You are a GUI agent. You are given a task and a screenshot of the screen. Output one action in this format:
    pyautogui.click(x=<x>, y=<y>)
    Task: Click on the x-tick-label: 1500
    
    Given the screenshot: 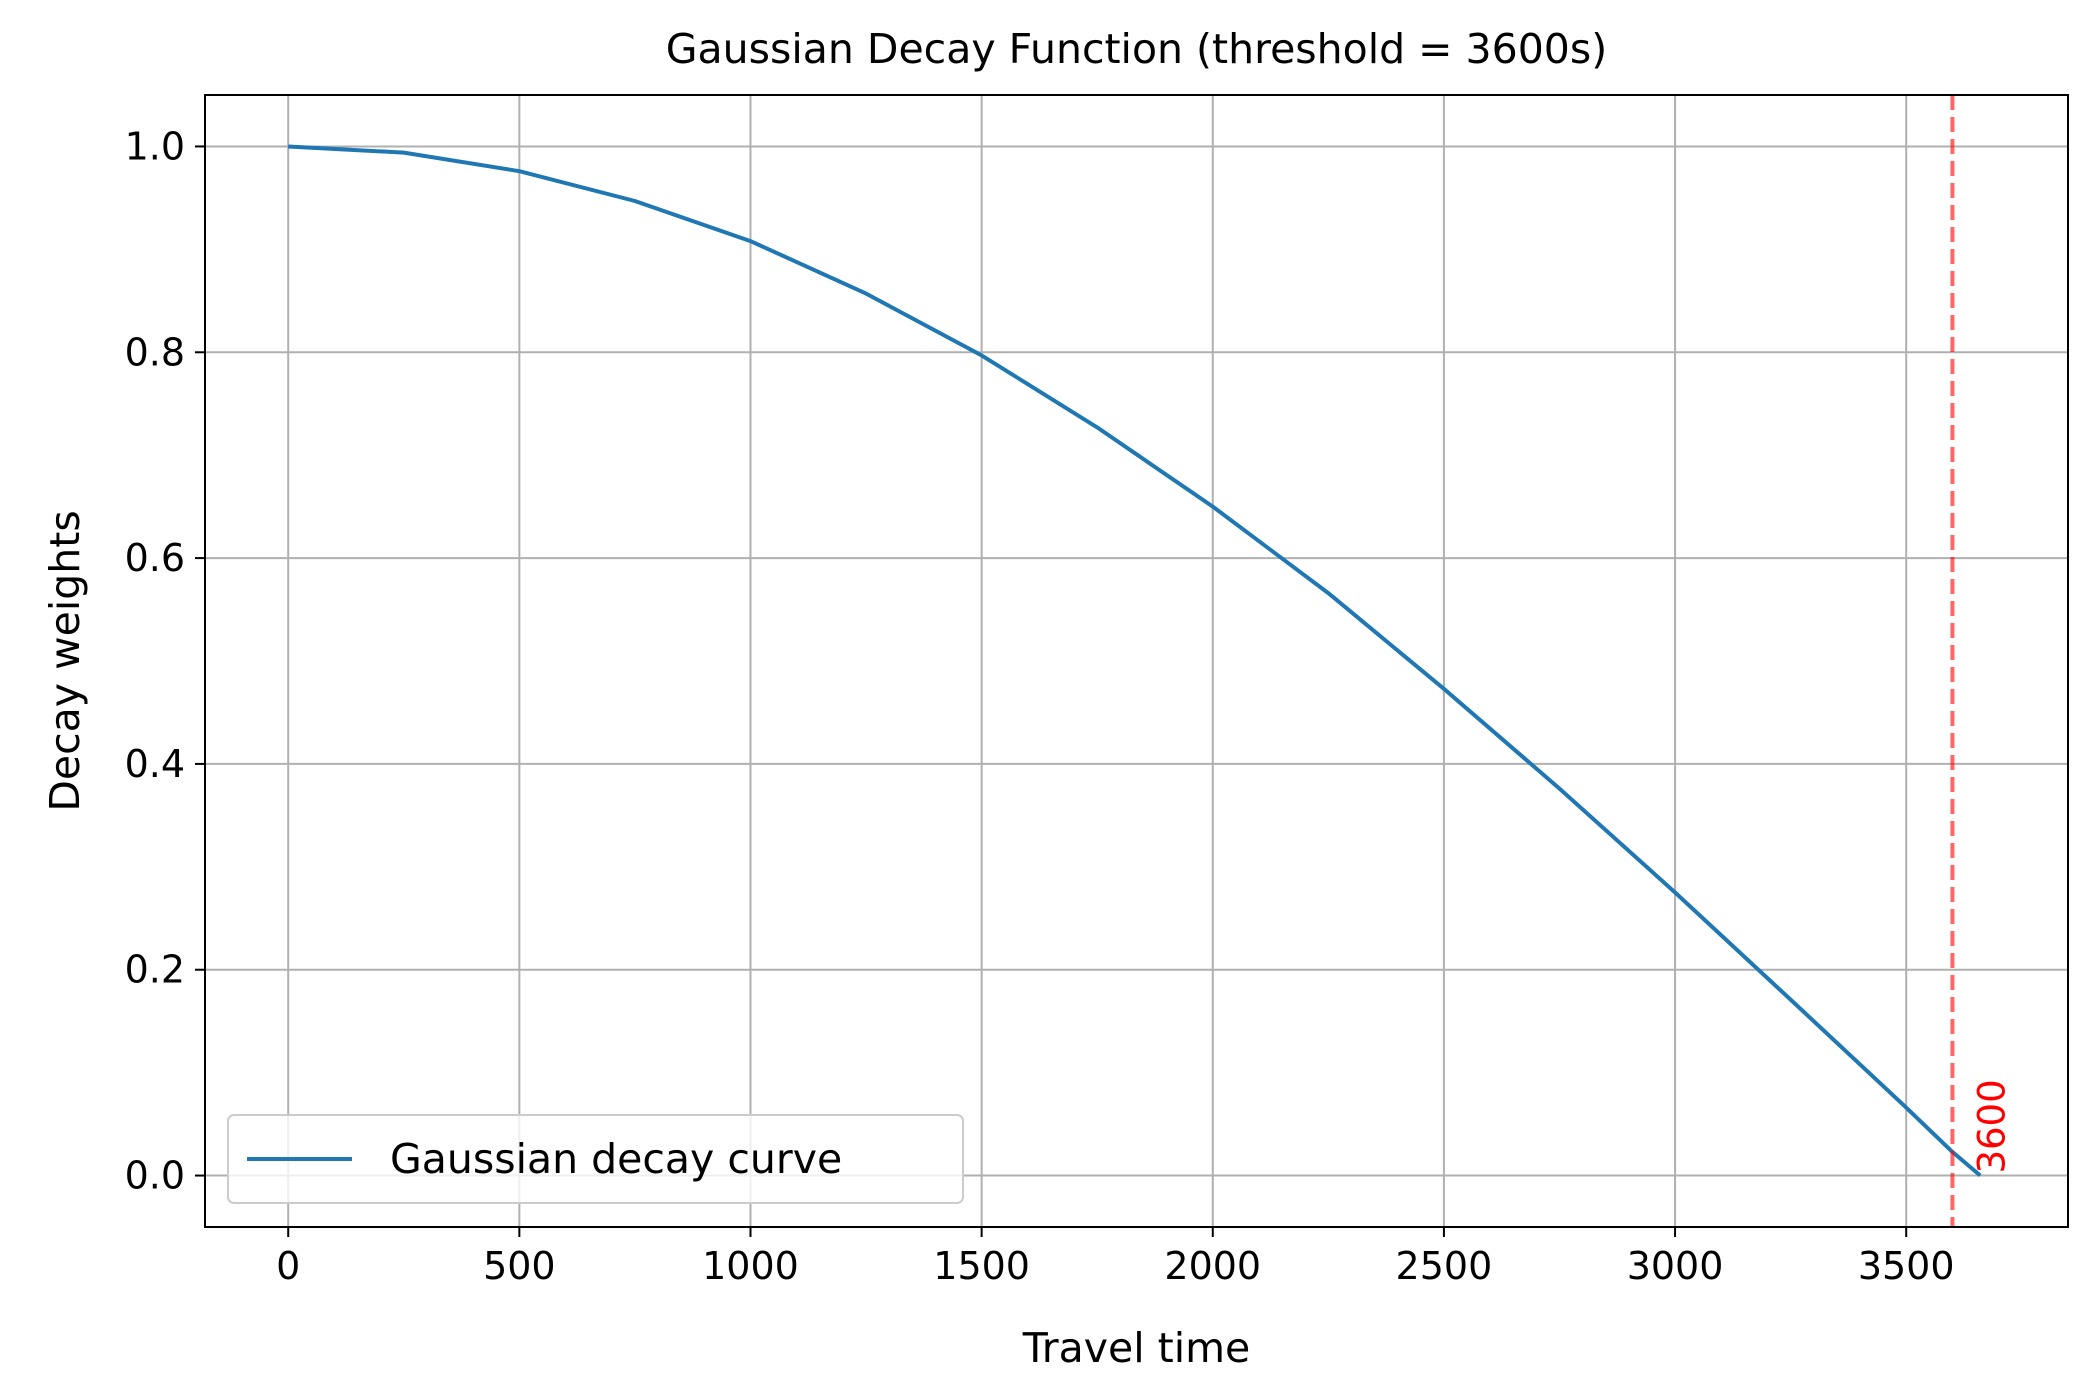 What is the action you would take?
    pyautogui.click(x=981, y=1266)
    